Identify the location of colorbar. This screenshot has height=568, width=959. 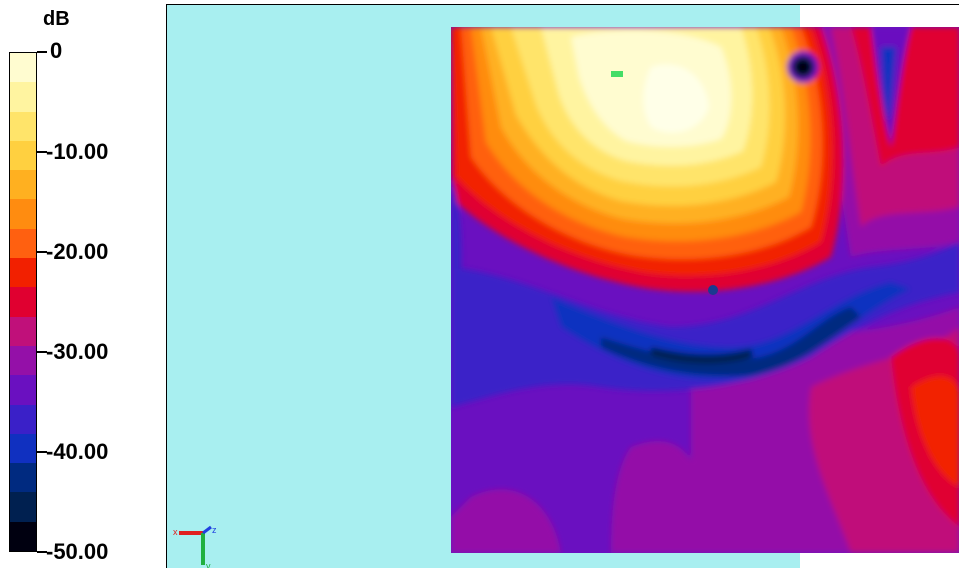
(23, 302).